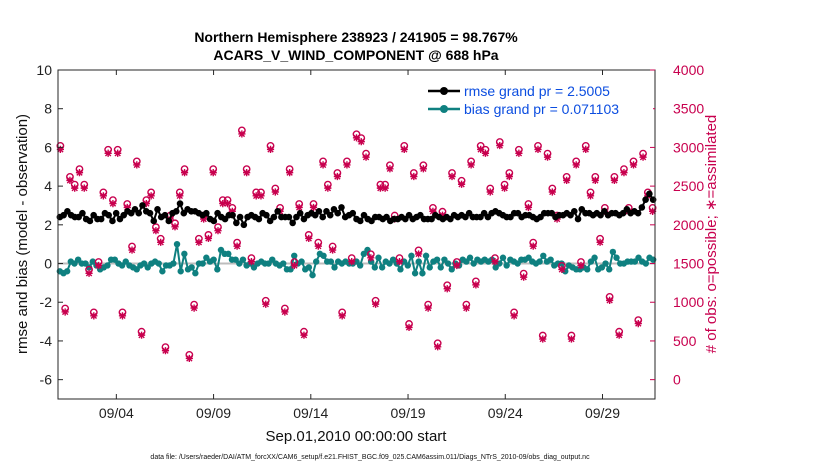 The width and height of the screenshot is (830, 470). Describe the element at coordinates (688, 225) in the screenshot. I see `right-y-tick-label: 2000` at that location.